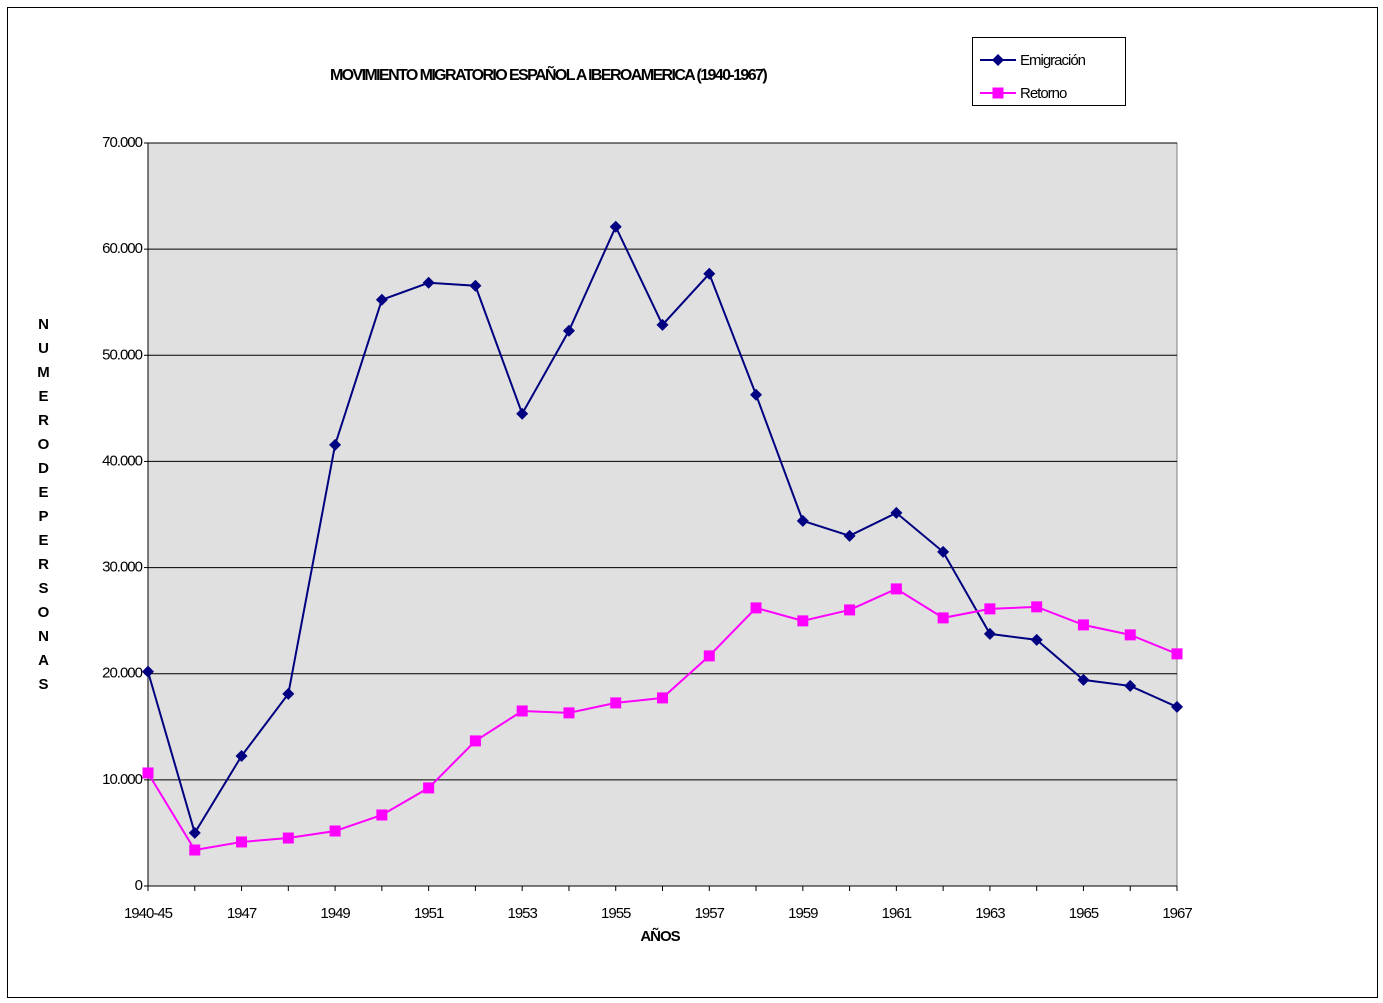  Describe the element at coordinates (43, 508) in the screenshot. I see `y-axis-title: NUMERODEPERSONAS` at that location.